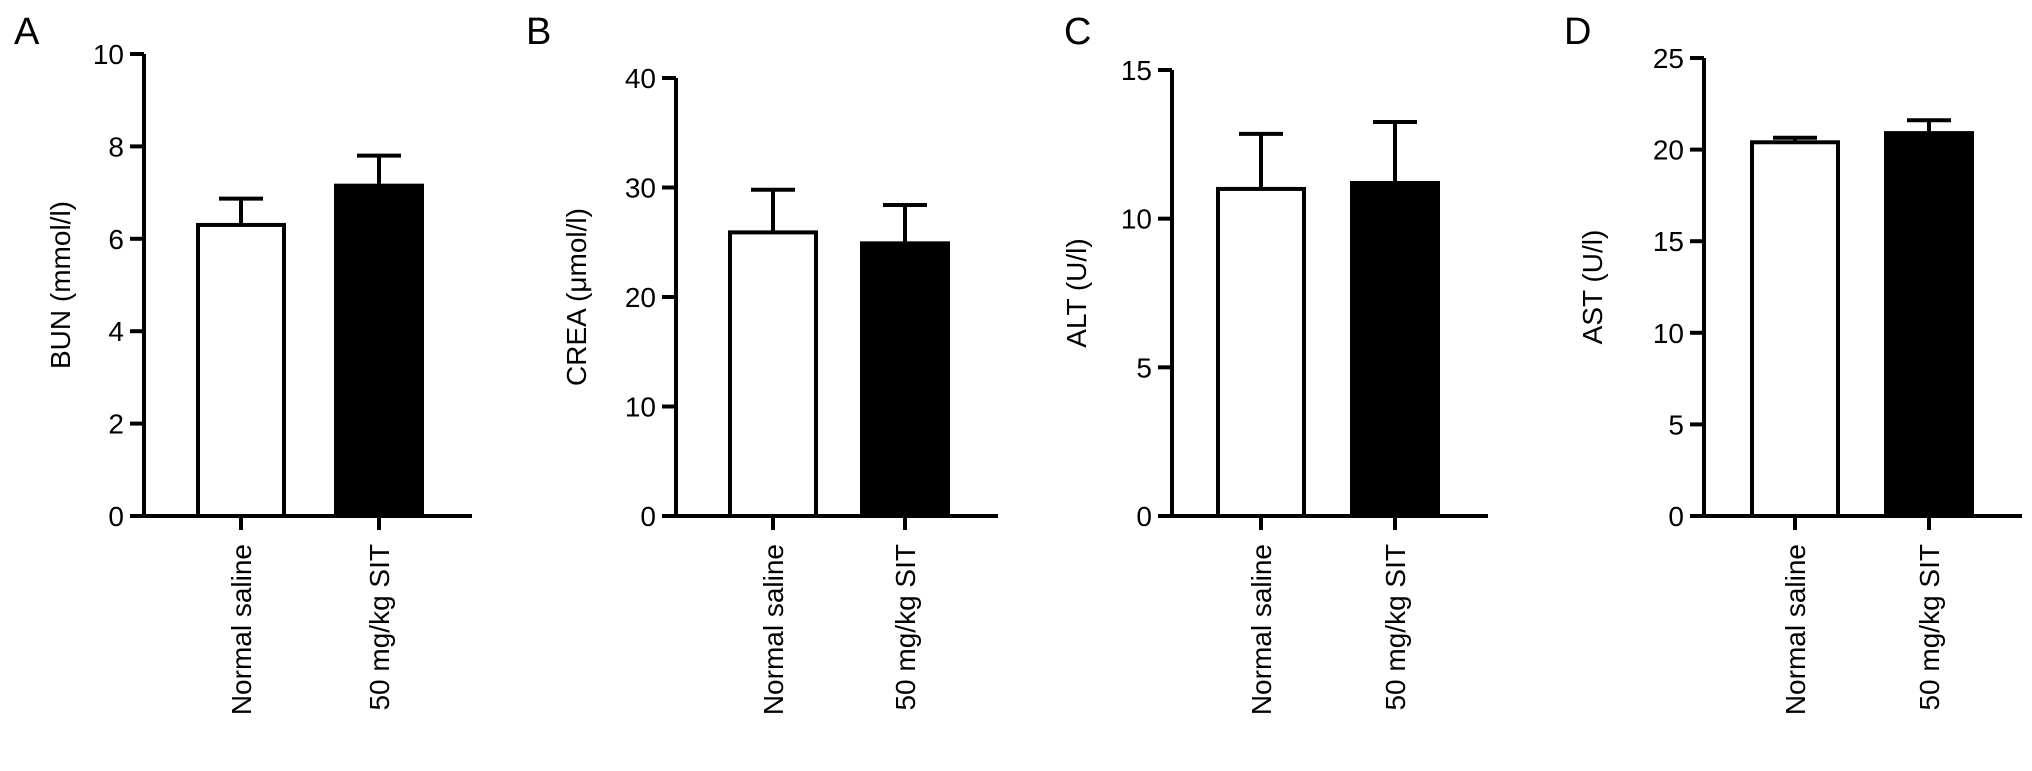  I want to click on y-tick-label: 4, so click(116, 331).